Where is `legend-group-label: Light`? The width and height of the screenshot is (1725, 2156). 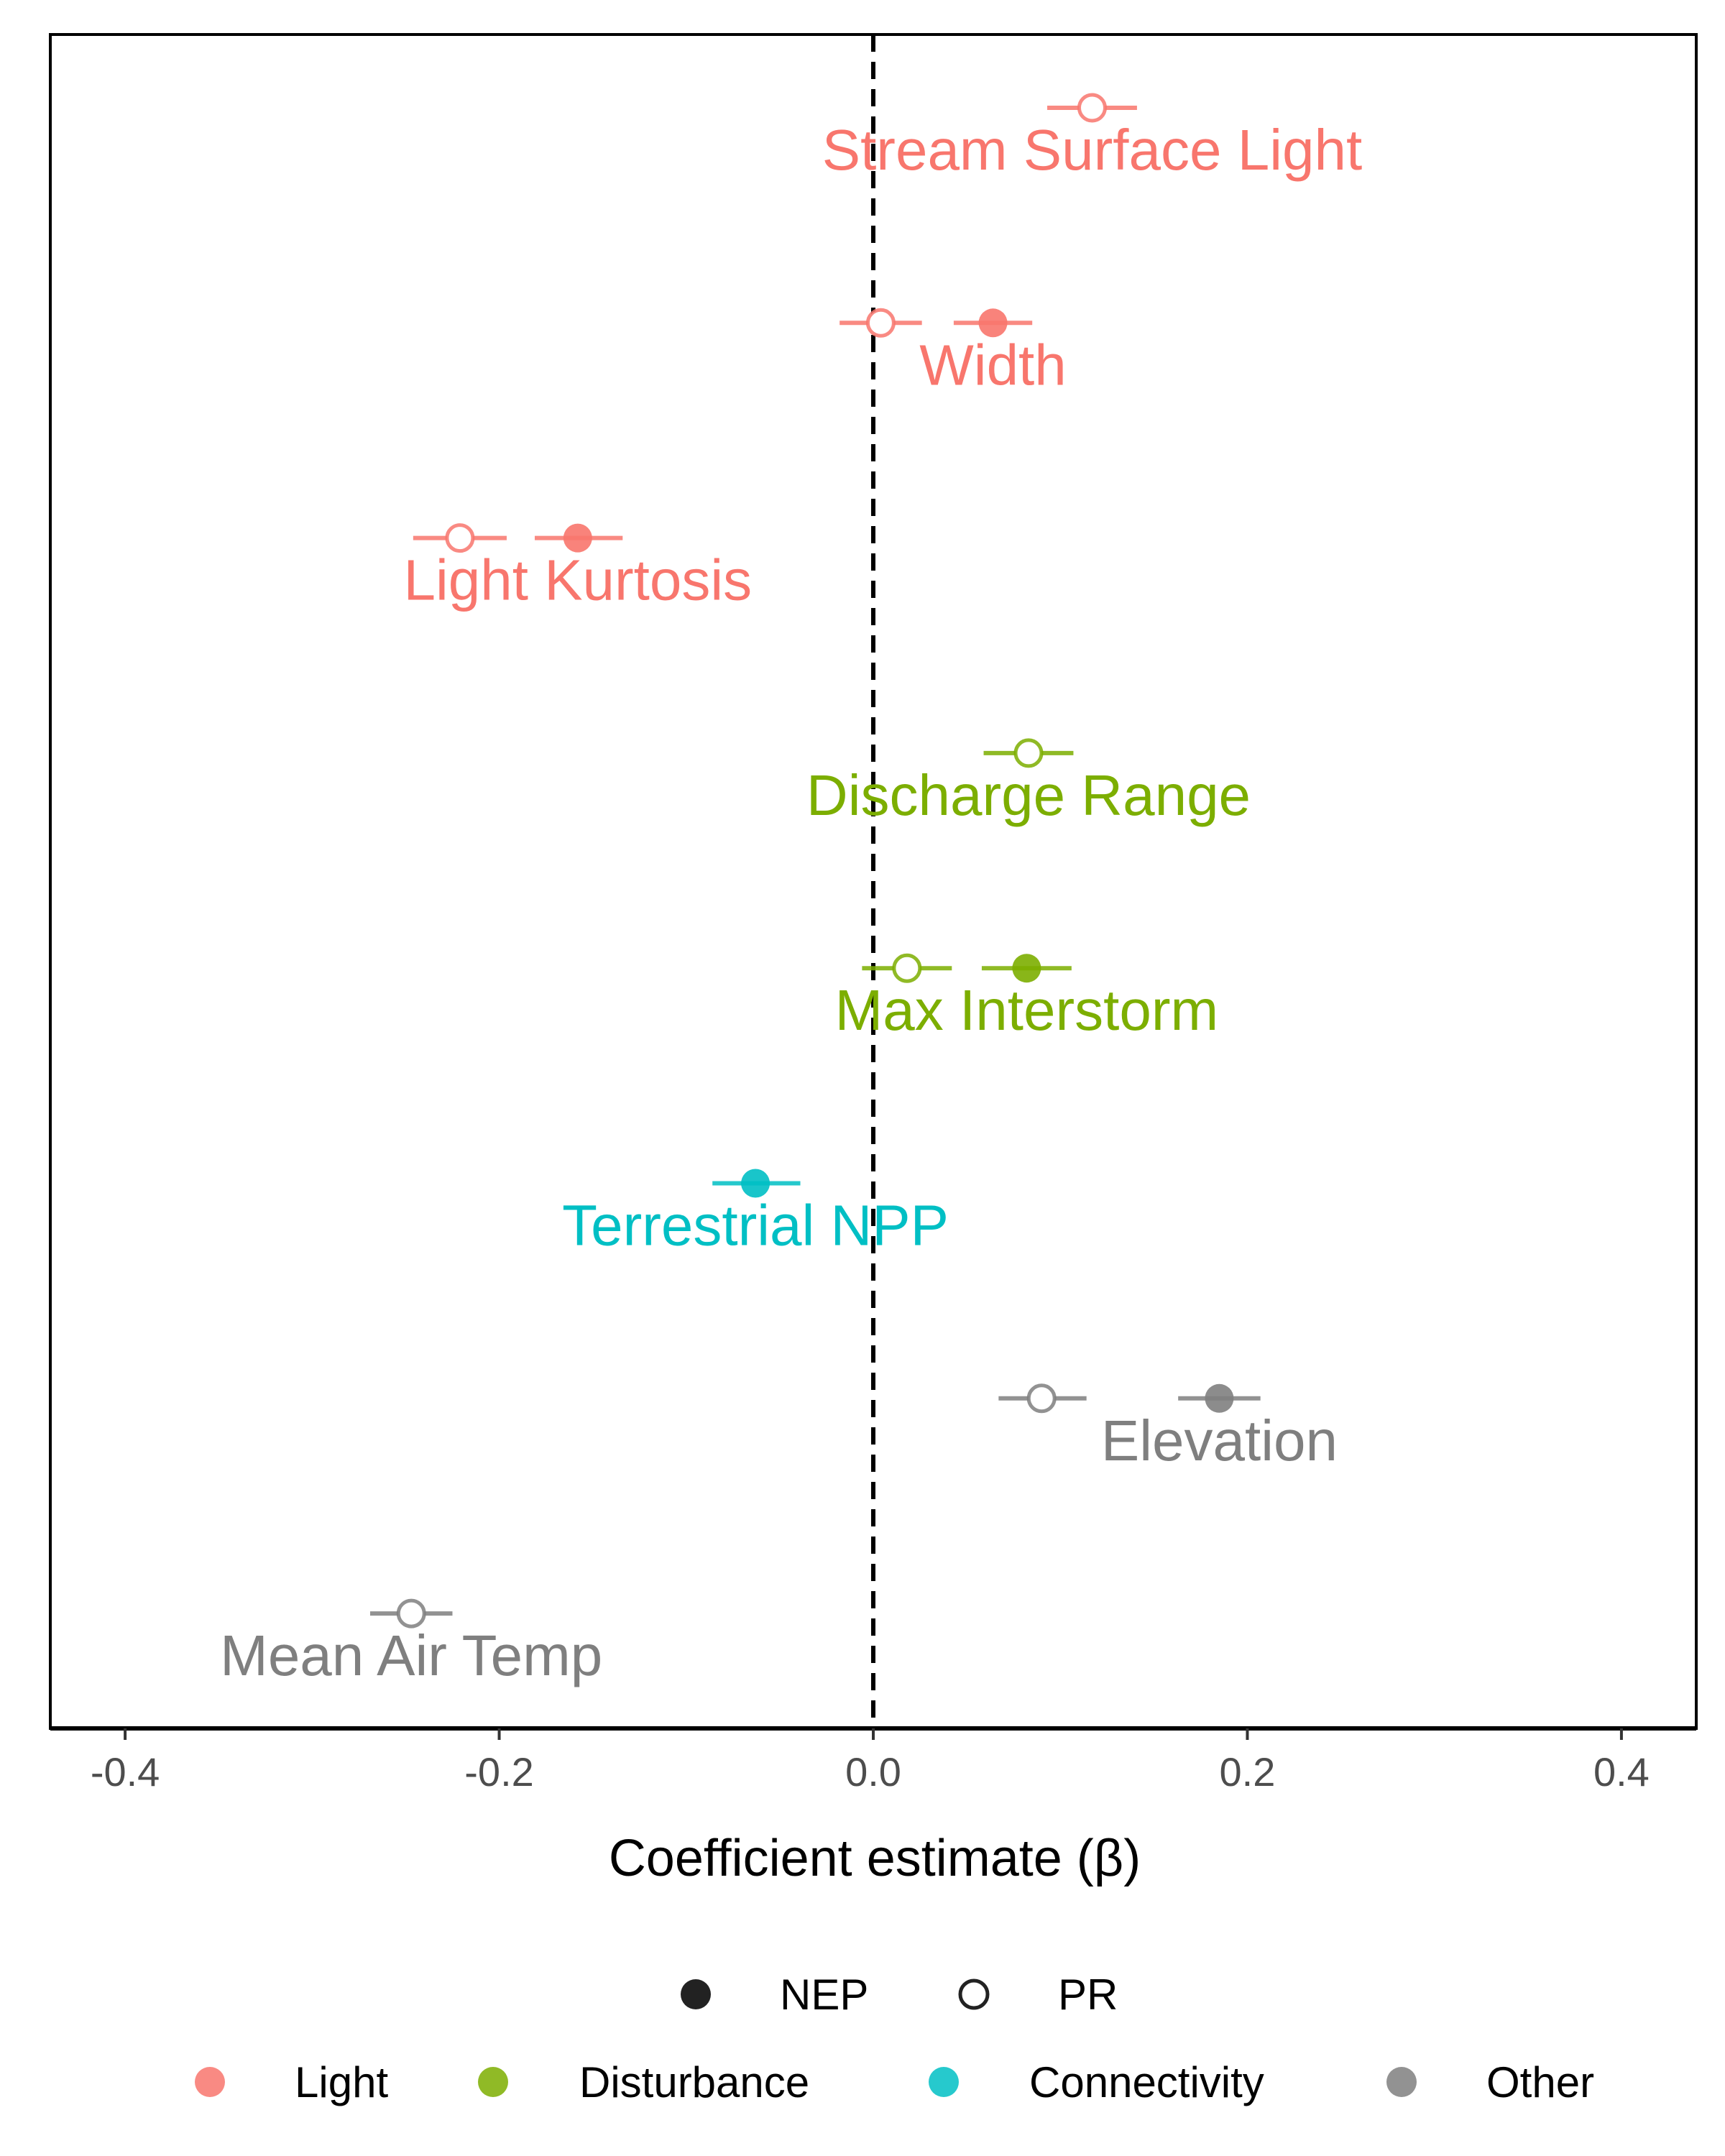
legend-group-label: Light is located at coordinates (341, 2082).